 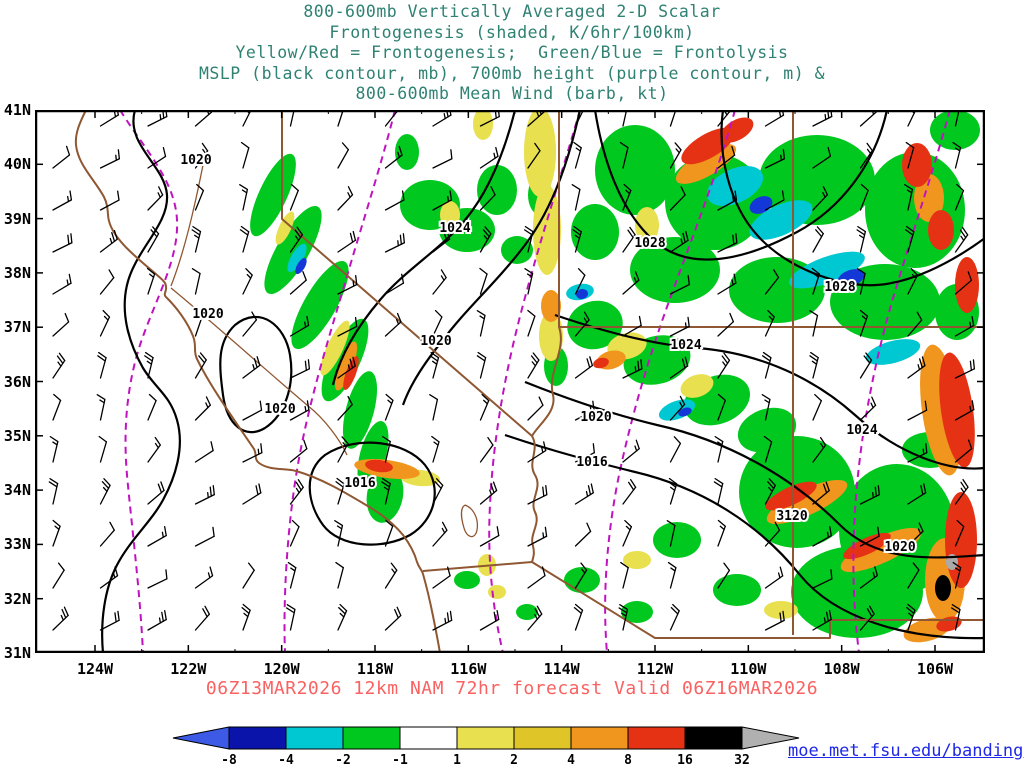 What do you see at coordinates (748, 669) in the screenshot?
I see `lon-axis-label: 110W` at bounding box center [748, 669].